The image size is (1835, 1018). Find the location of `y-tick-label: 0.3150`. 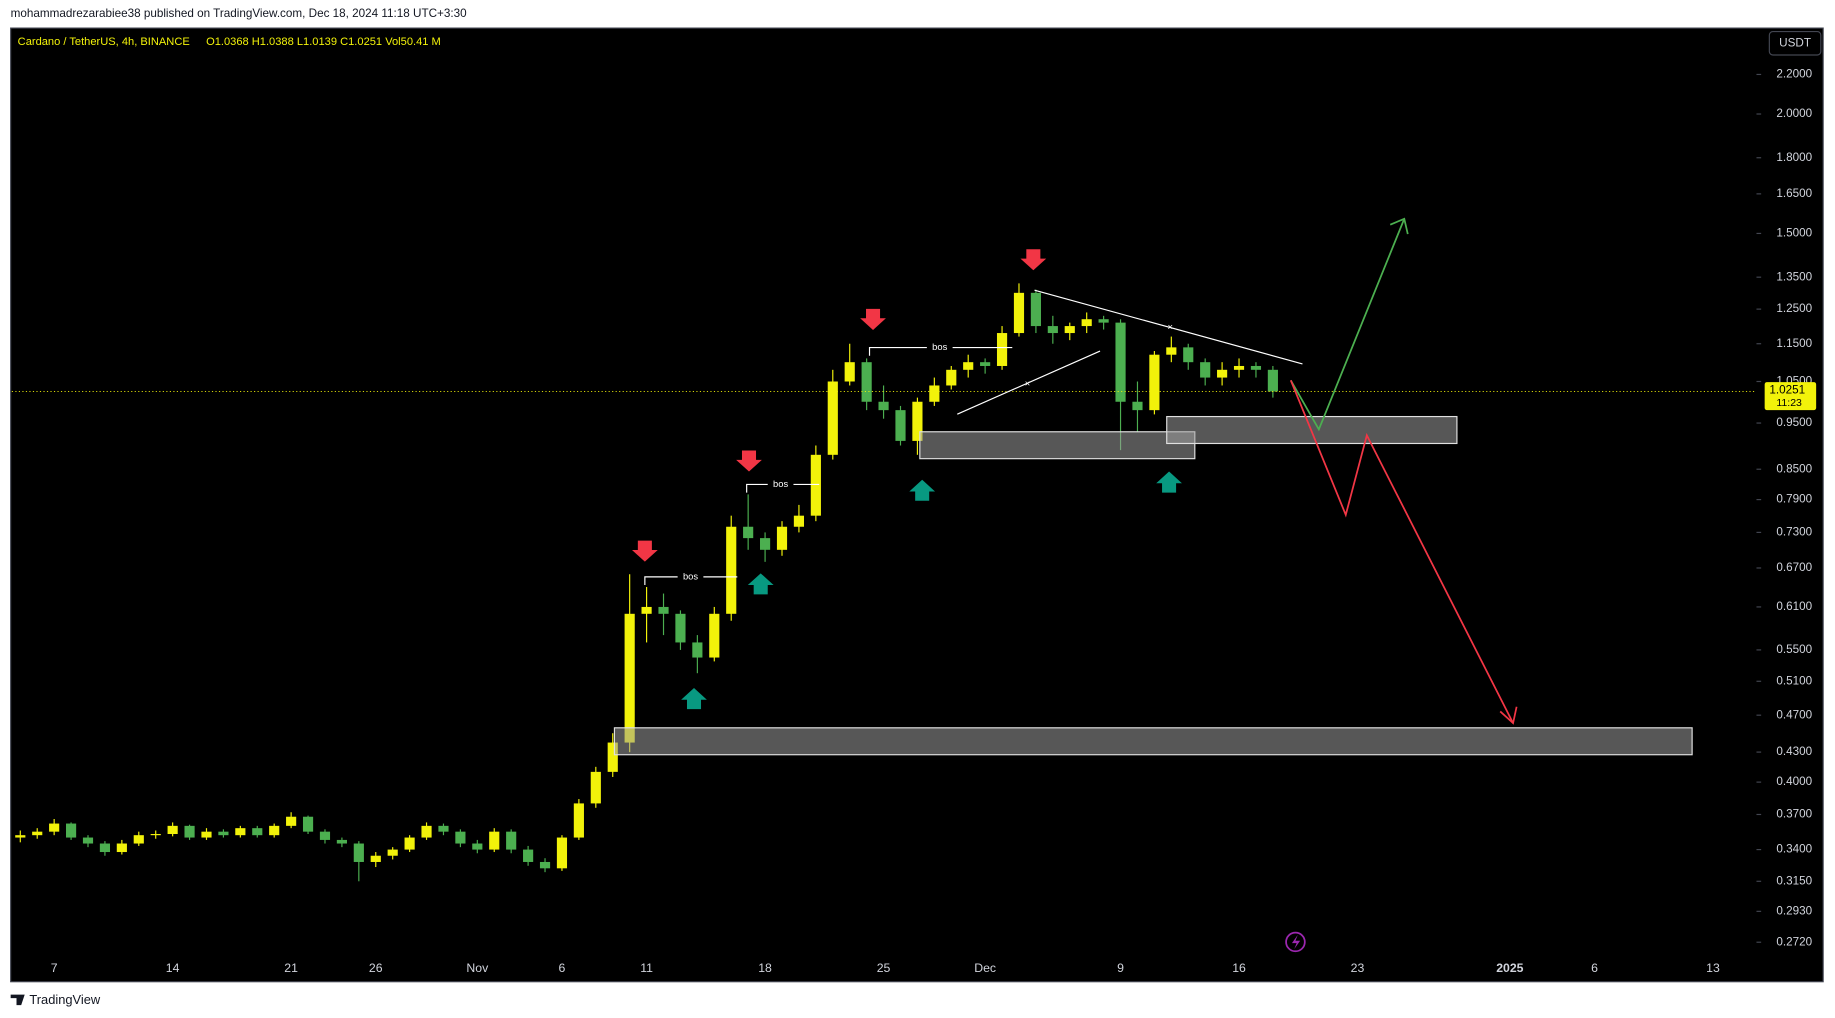

y-tick-label: 0.3150 is located at coordinates (1794, 880).